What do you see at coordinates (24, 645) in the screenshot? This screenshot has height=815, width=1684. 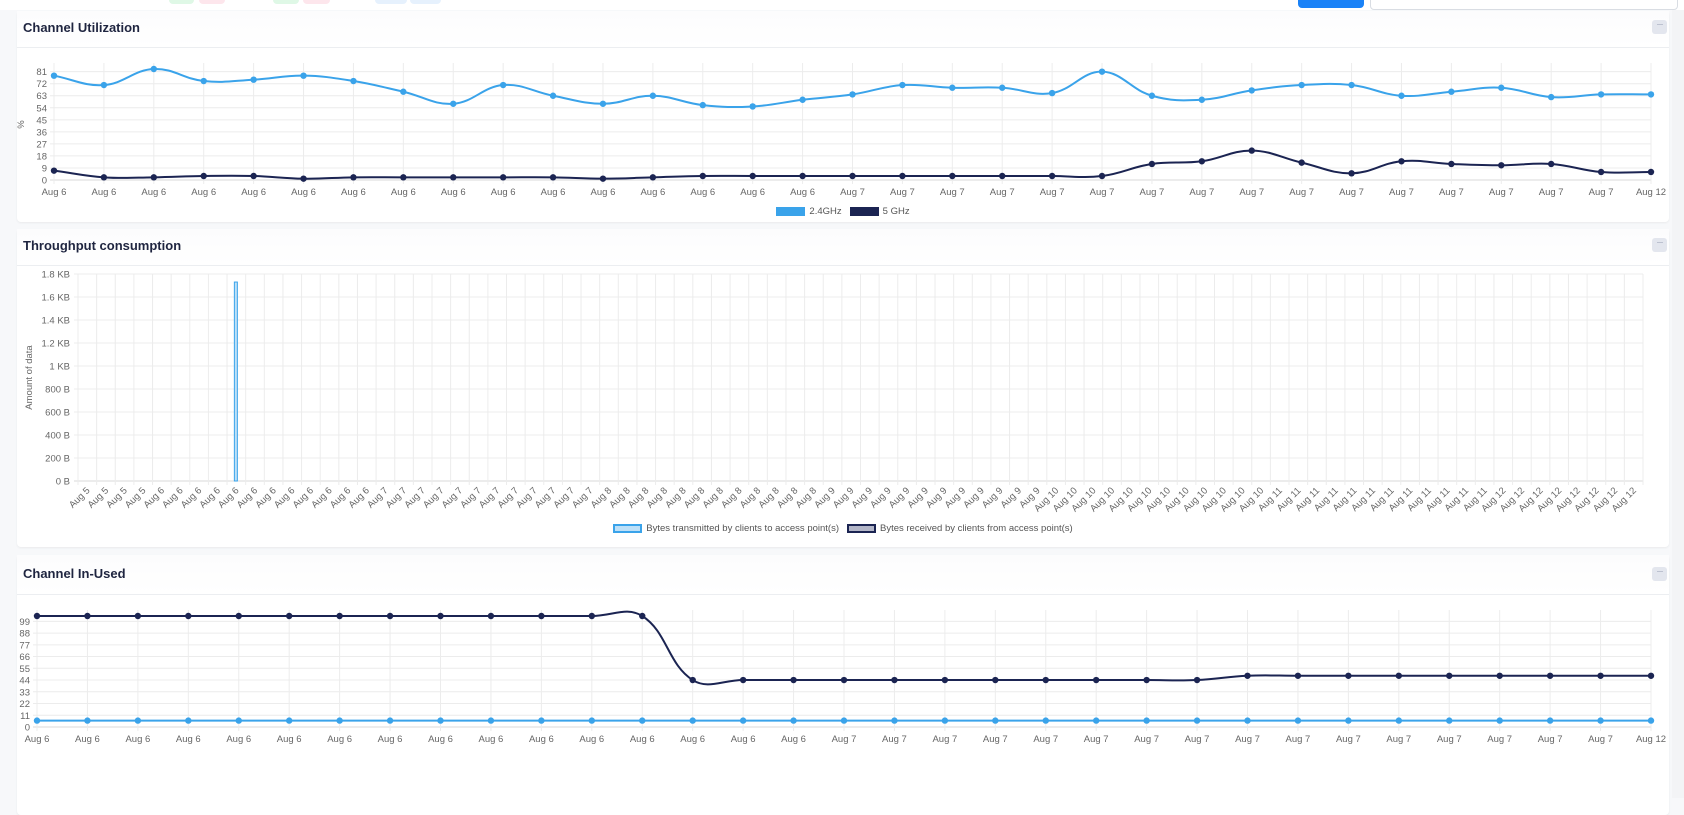 I see `y-tick-label: 77` at bounding box center [24, 645].